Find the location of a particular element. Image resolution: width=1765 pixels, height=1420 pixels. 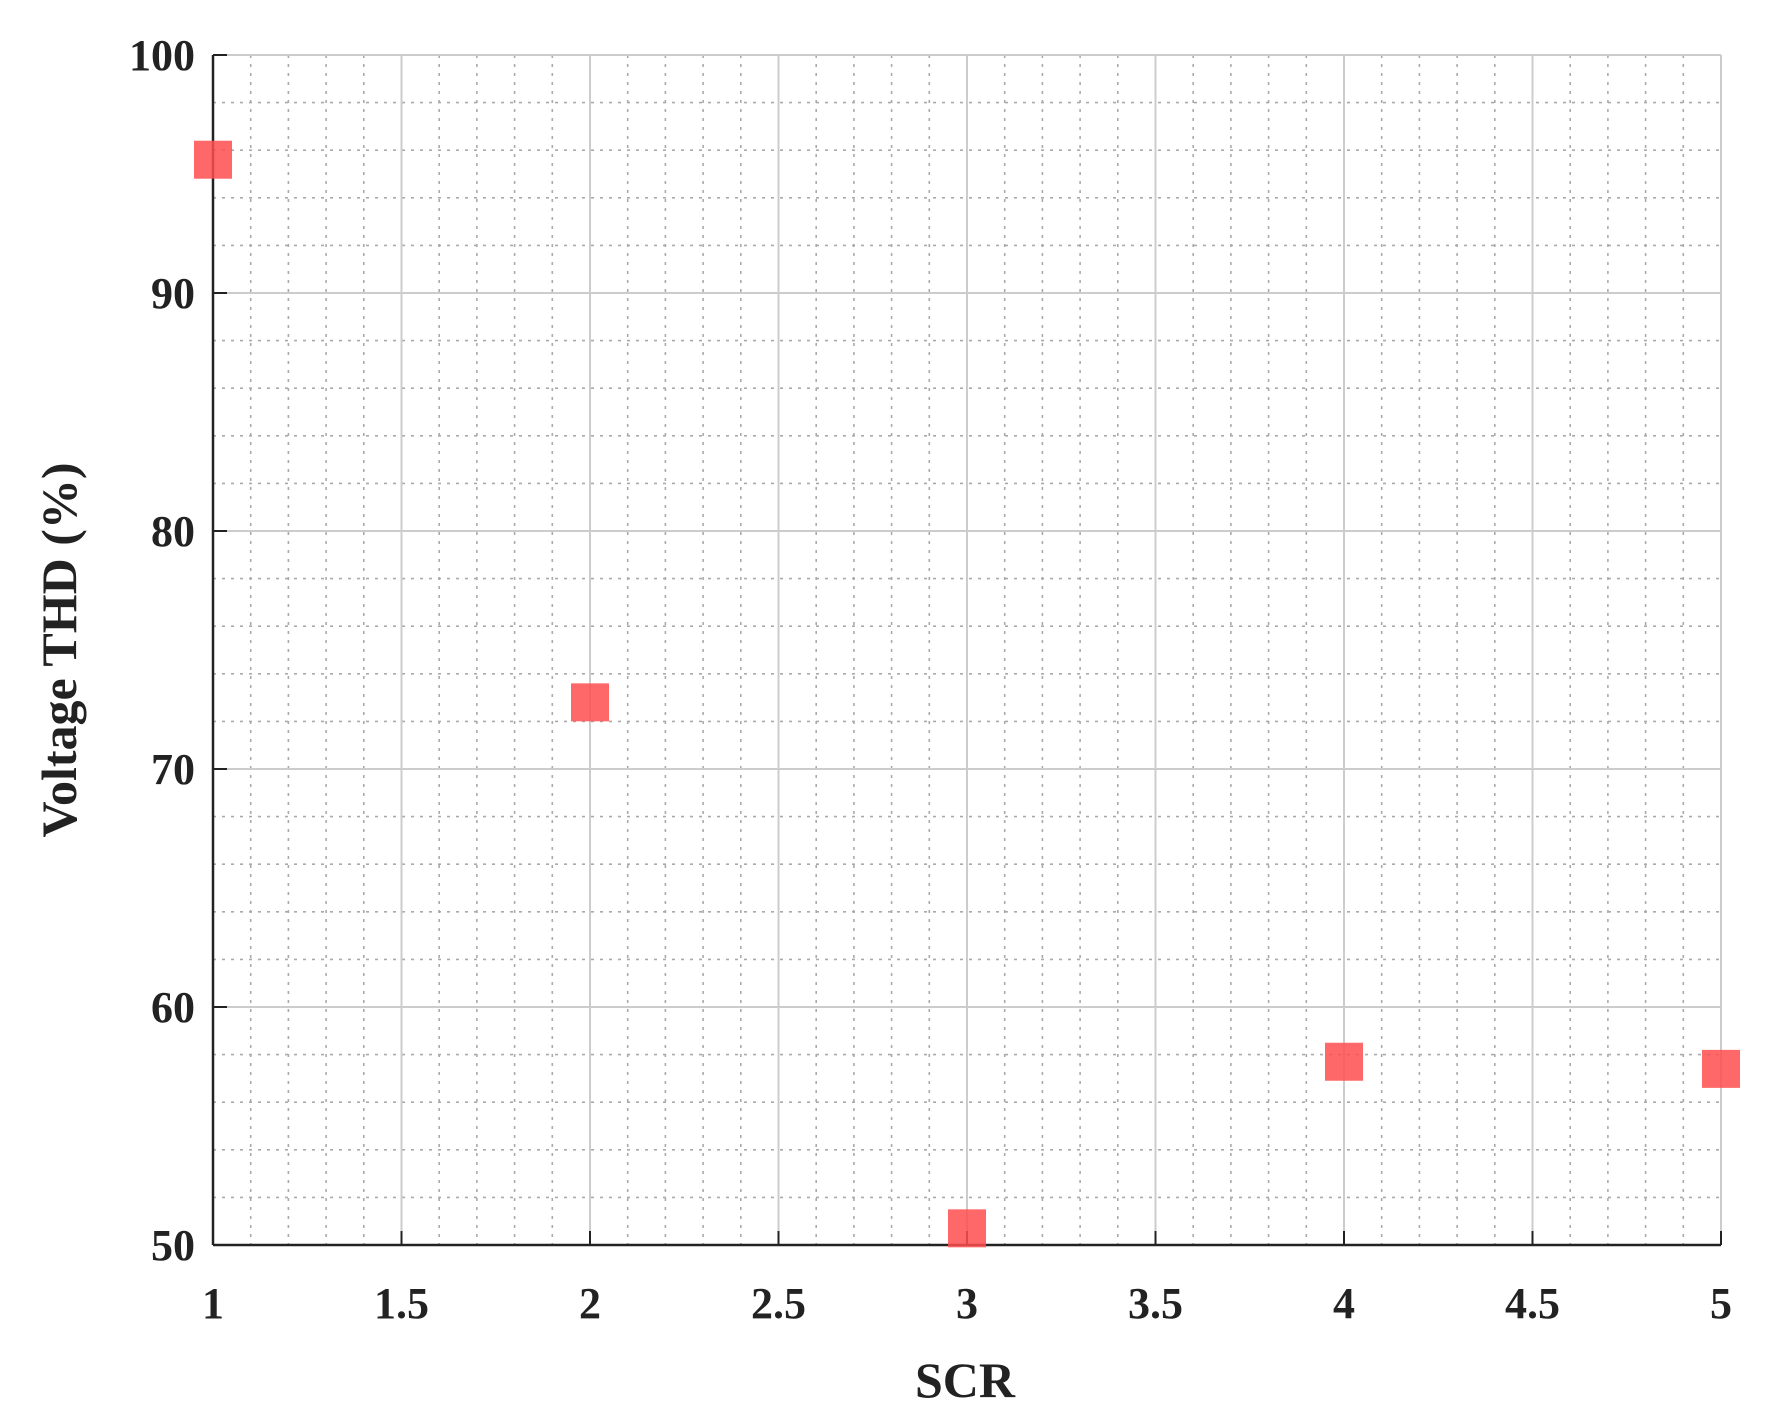

x-tick-label: 3 is located at coordinates (967, 1303).